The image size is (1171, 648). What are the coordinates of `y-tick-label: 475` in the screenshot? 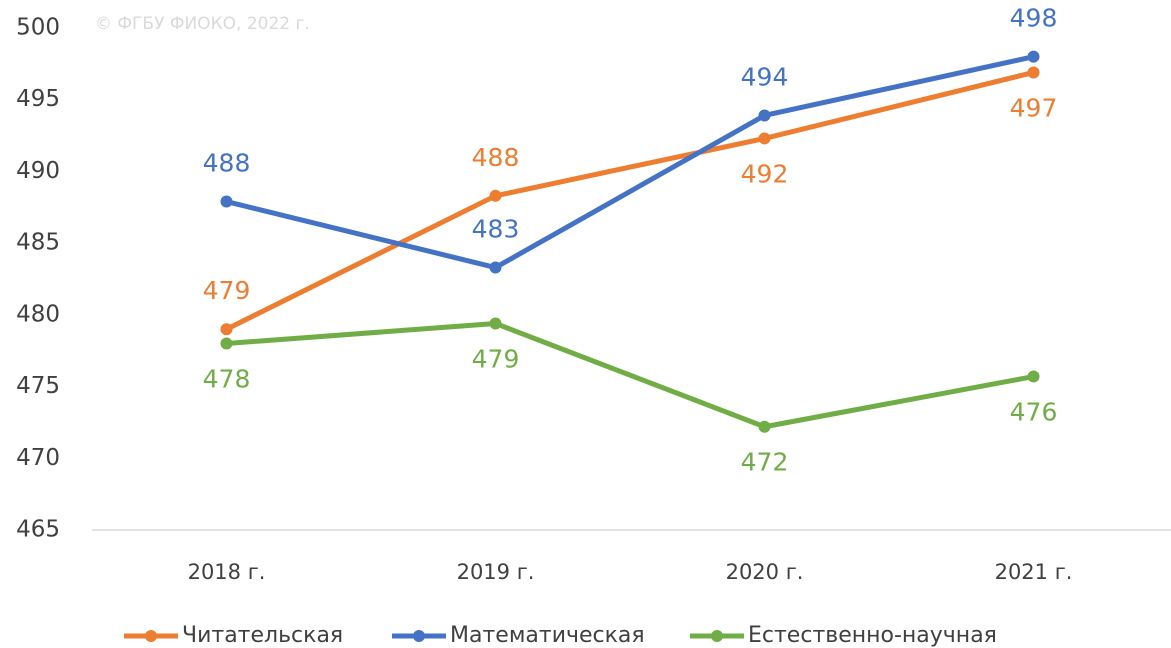 It's located at (38, 386).